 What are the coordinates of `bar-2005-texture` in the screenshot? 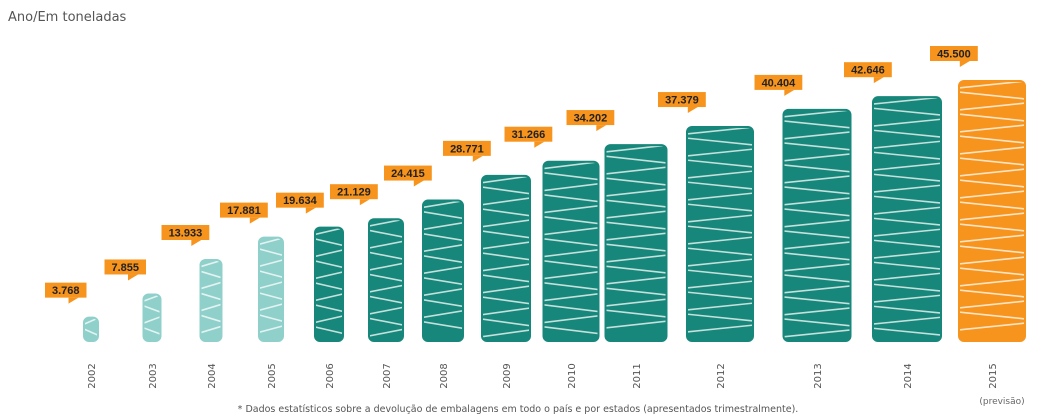 It's located at (271, 286).